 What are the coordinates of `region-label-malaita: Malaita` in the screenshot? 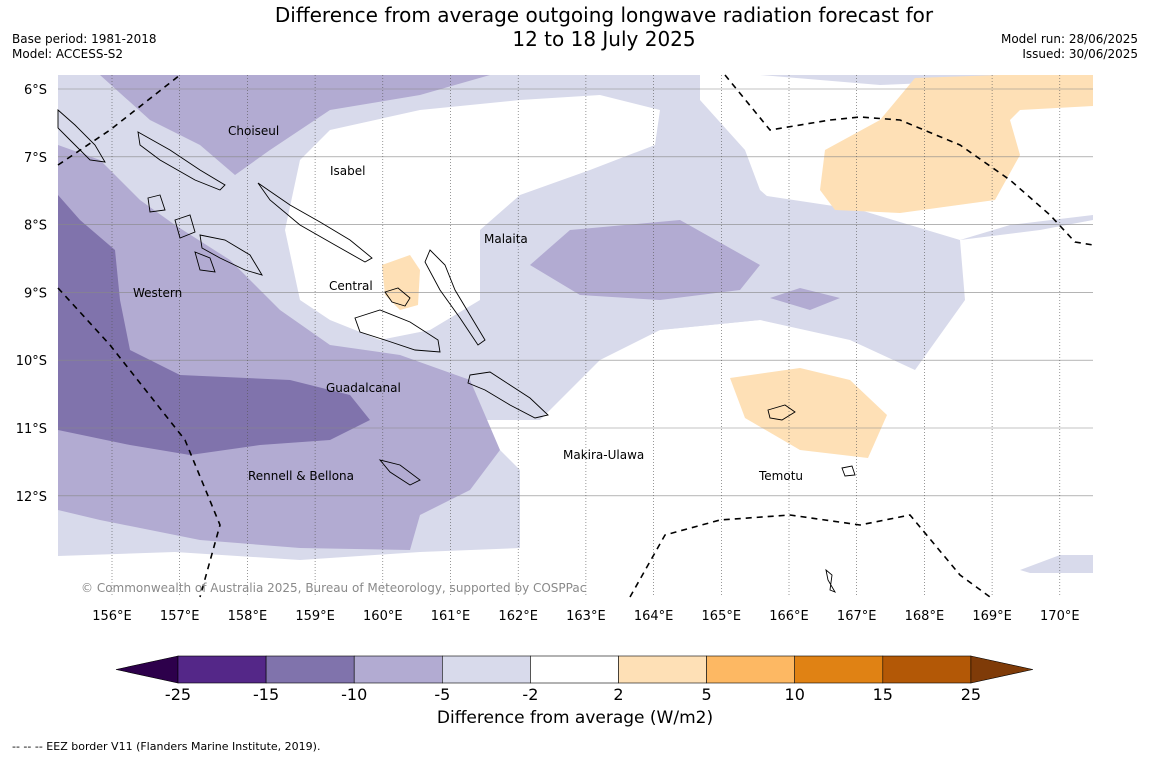 It's located at (506, 239).